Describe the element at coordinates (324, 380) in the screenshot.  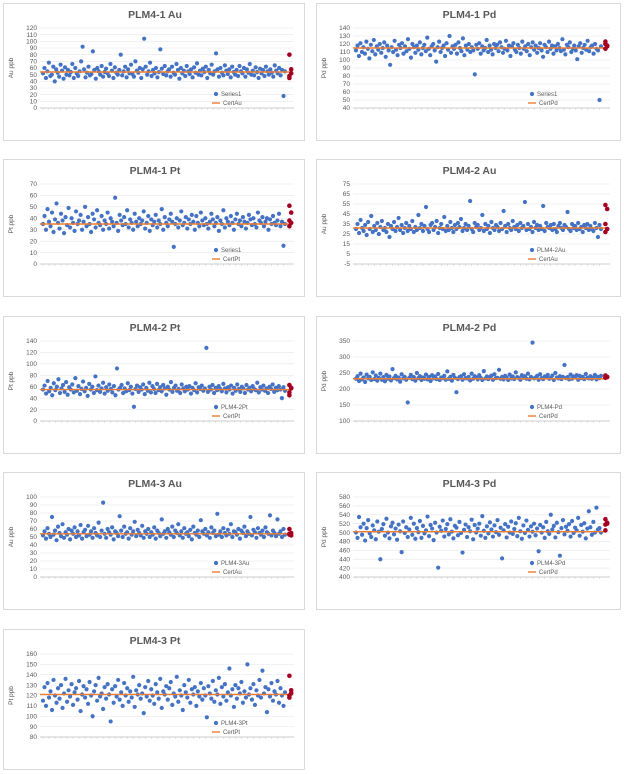
I see `y-axis-label: Pd ppb` at that location.